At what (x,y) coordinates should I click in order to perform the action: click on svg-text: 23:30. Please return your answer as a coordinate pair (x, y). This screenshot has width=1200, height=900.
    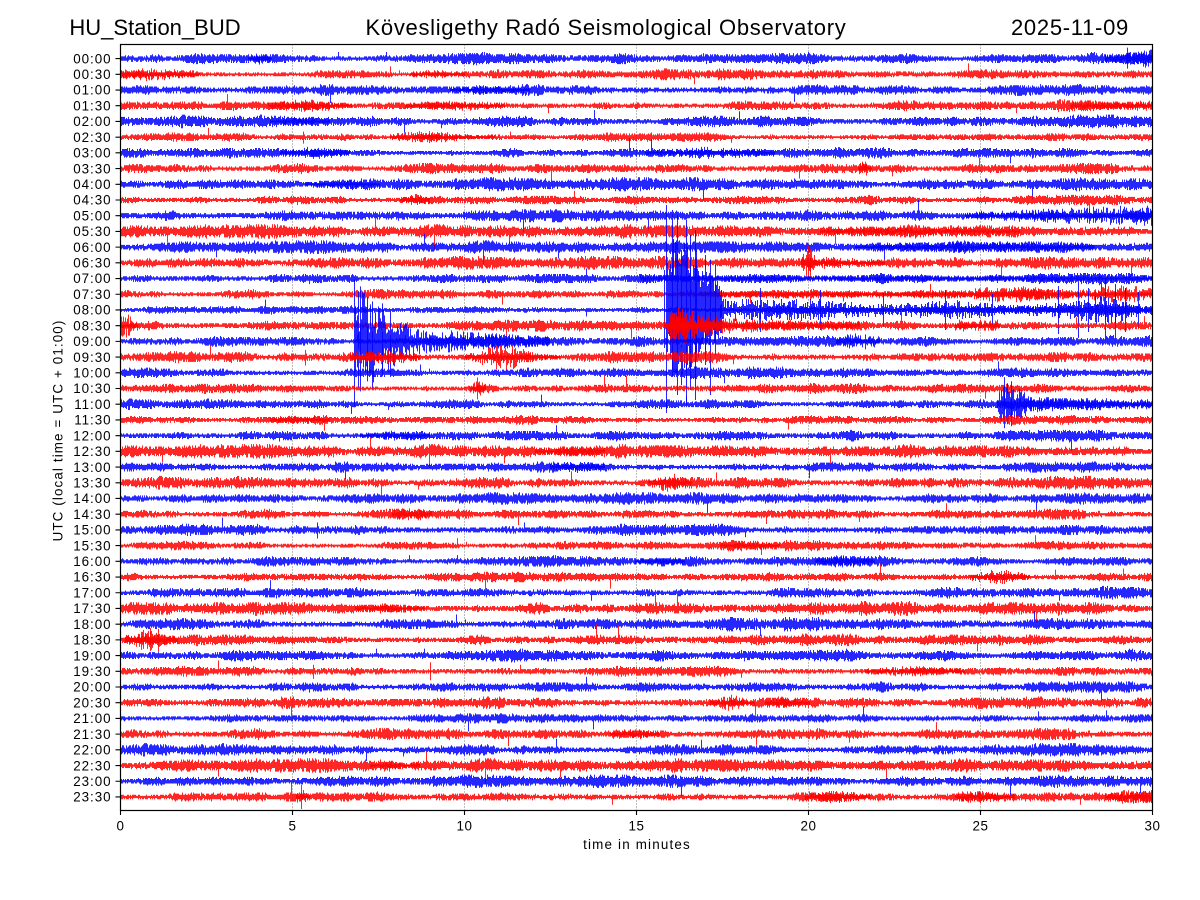
    Looking at the image, I should click on (92, 797).